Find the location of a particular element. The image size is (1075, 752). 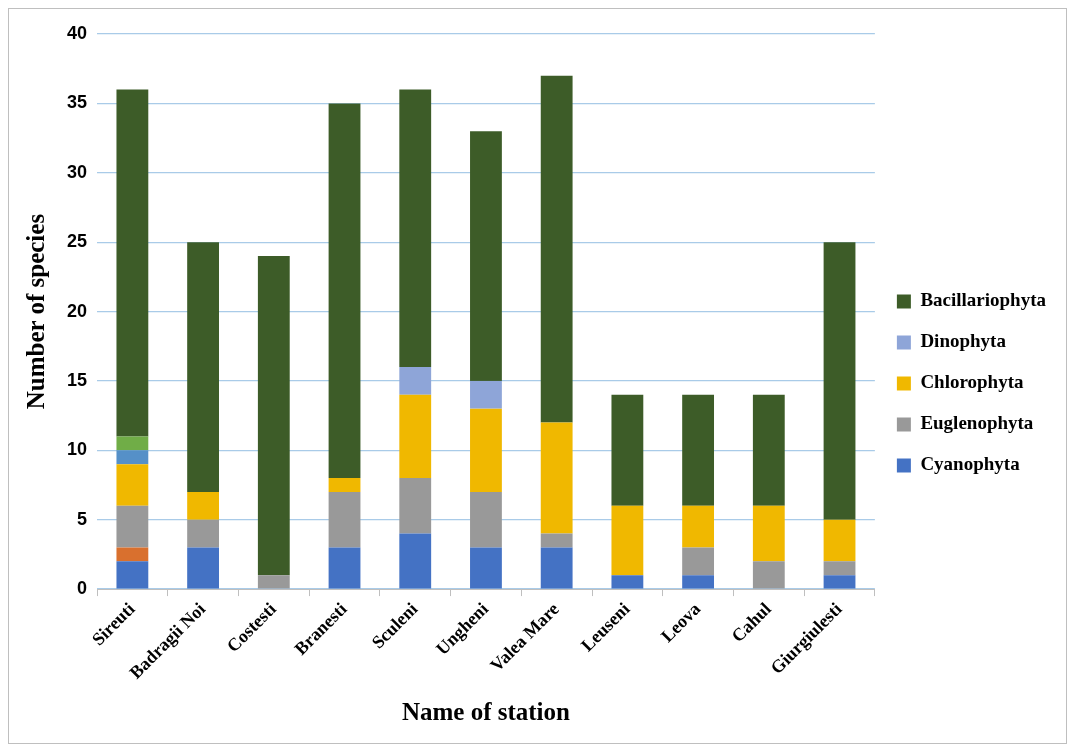

y-tick-label: 15 is located at coordinates (77, 379).